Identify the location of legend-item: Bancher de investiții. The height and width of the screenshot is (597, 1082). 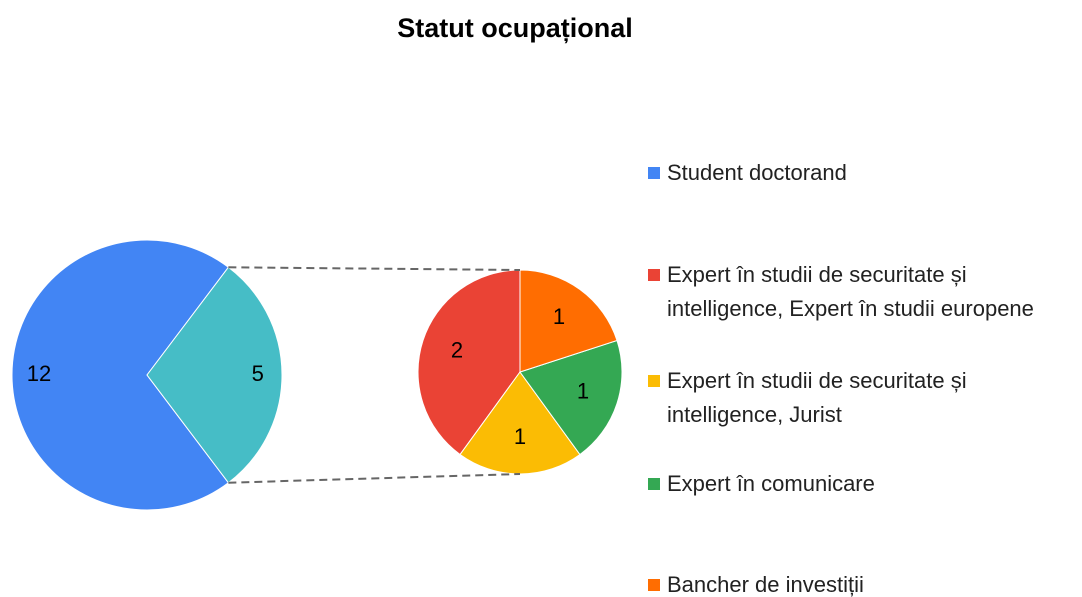
(863, 582).